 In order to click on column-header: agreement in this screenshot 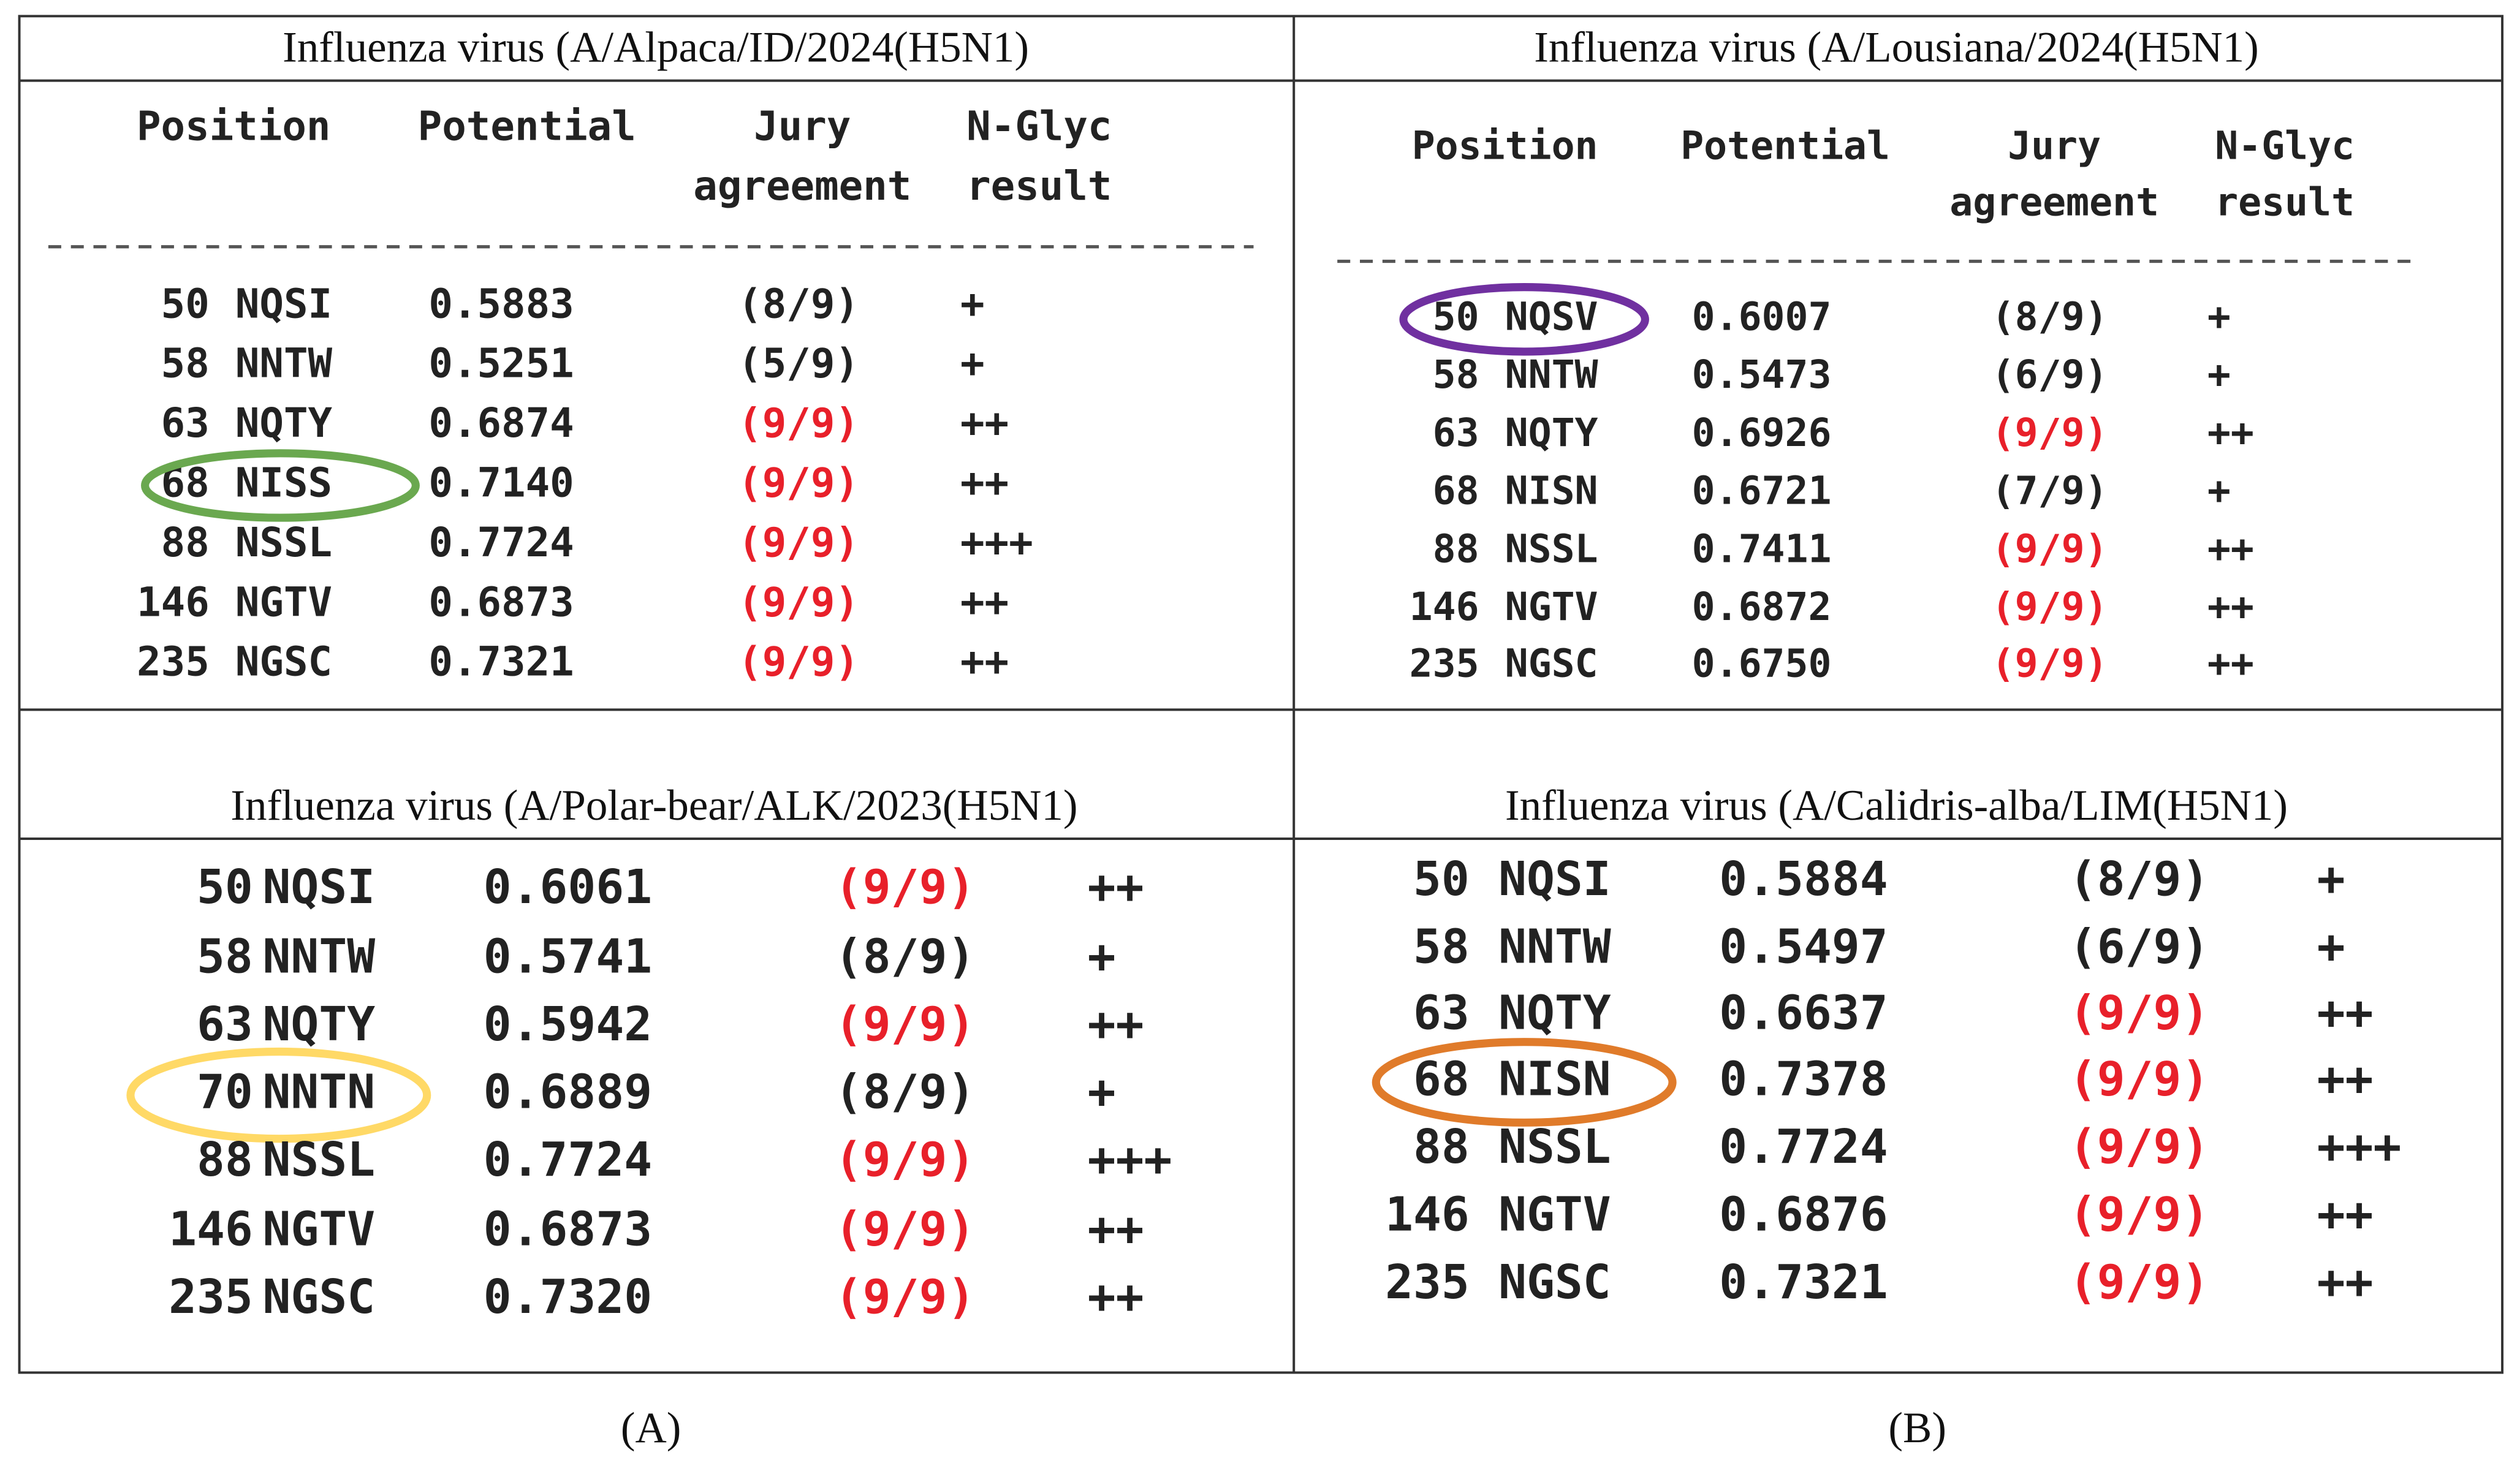, I will do `click(802, 186)`.